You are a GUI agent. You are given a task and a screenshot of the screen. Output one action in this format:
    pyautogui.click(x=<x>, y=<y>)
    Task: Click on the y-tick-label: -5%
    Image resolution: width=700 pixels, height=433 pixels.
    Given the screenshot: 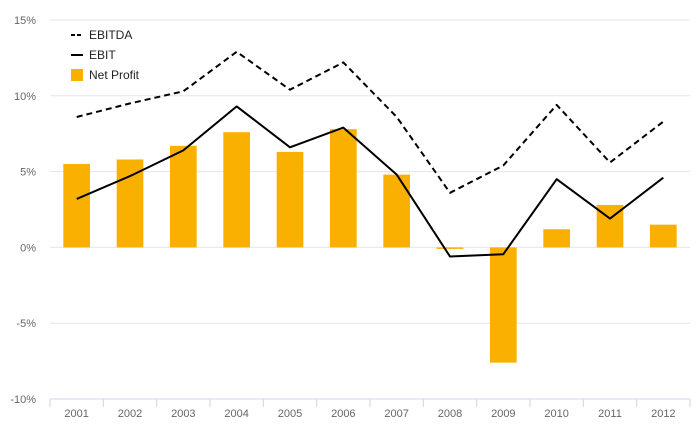 What is the action you would take?
    pyautogui.click(x=26, y=324)
    